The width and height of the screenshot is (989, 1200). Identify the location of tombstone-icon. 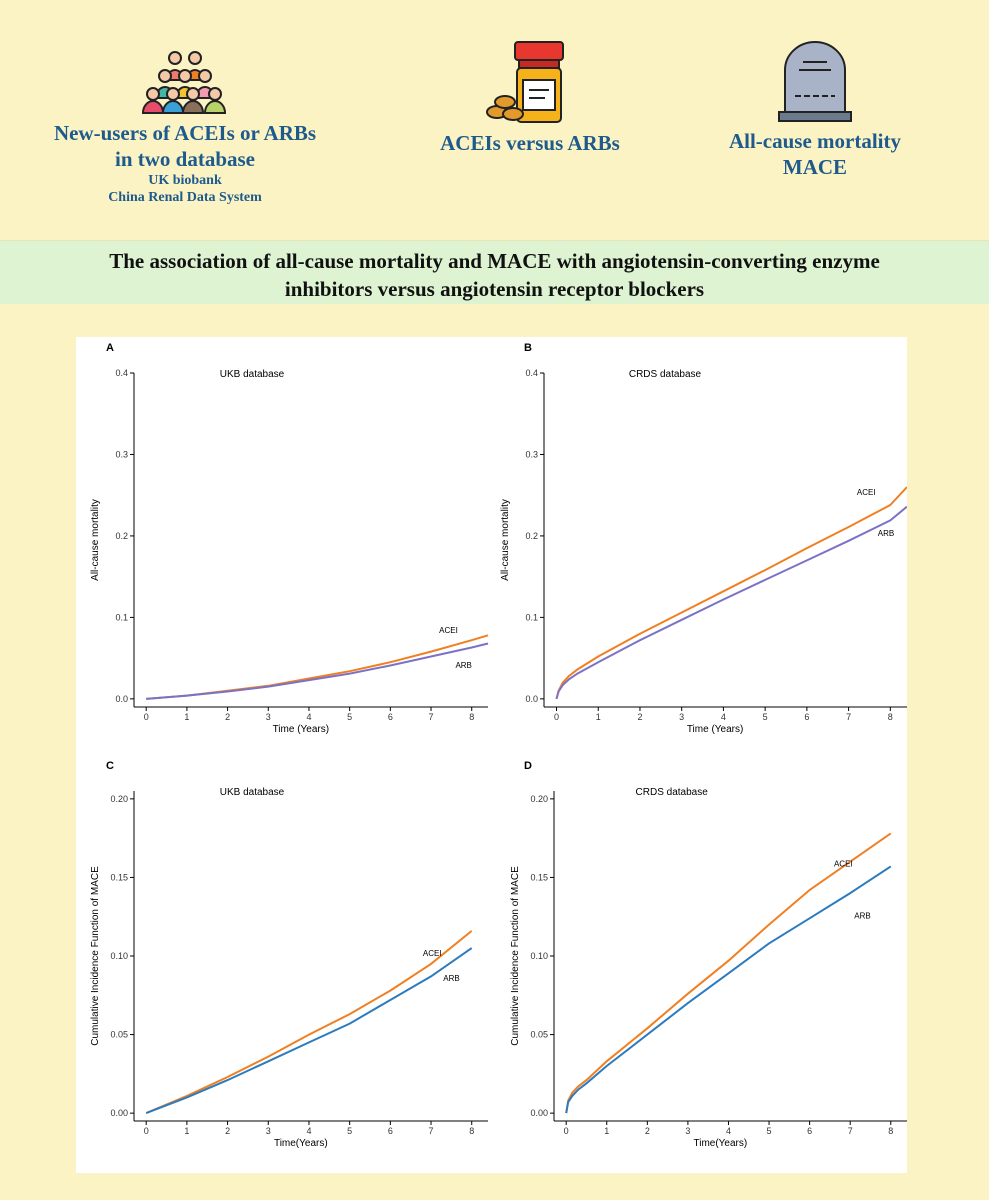
(815, 81).